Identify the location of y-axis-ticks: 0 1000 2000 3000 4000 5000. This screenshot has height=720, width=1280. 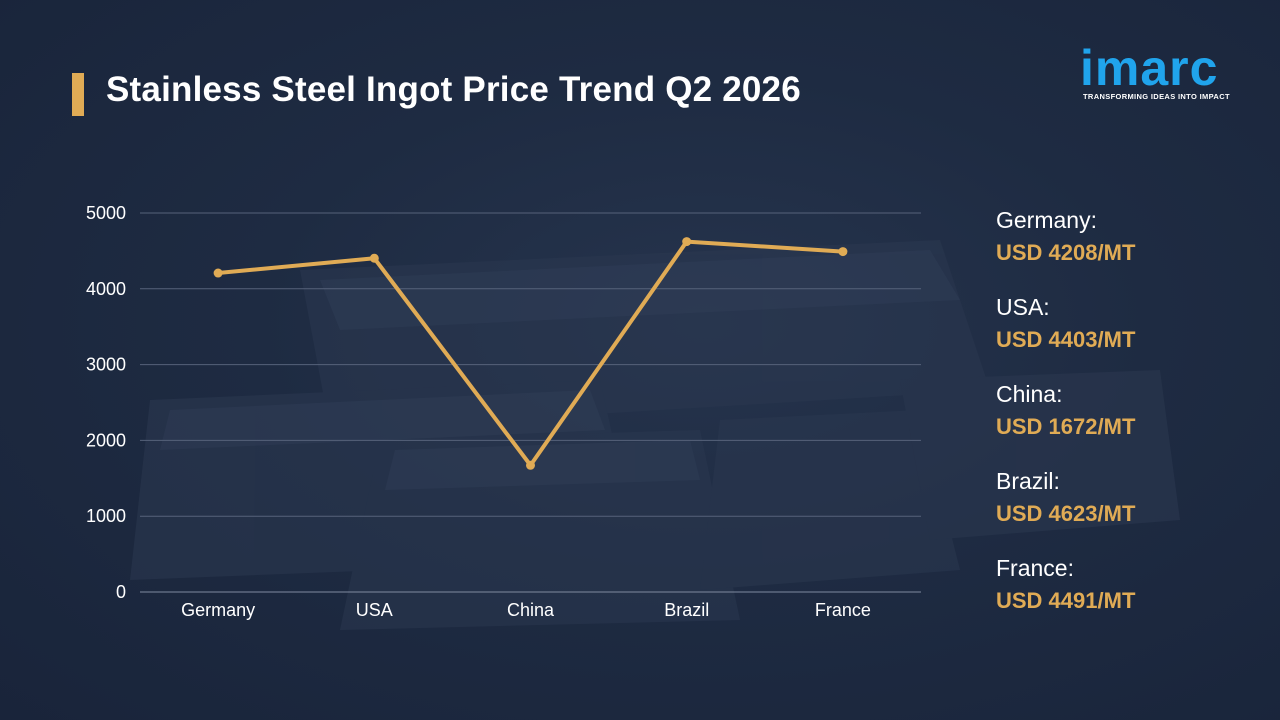
(106, 402).